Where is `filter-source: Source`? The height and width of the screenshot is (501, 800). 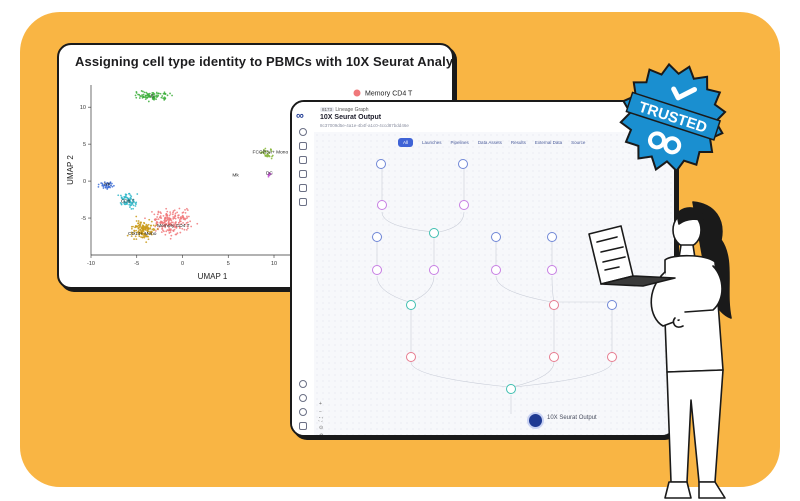
filter-source: Source is located at coordinates (578, 142).